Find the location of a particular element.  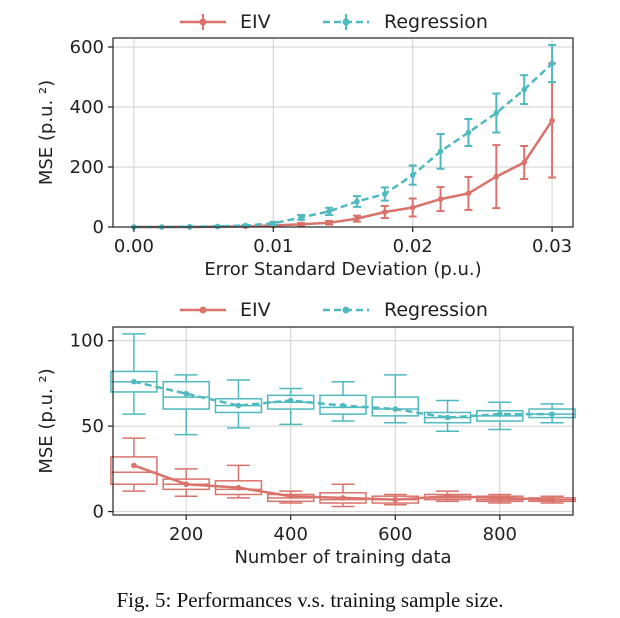

x-axis-label: Error Standard Deviation (p.u.) is located at coordinates (342, 269).